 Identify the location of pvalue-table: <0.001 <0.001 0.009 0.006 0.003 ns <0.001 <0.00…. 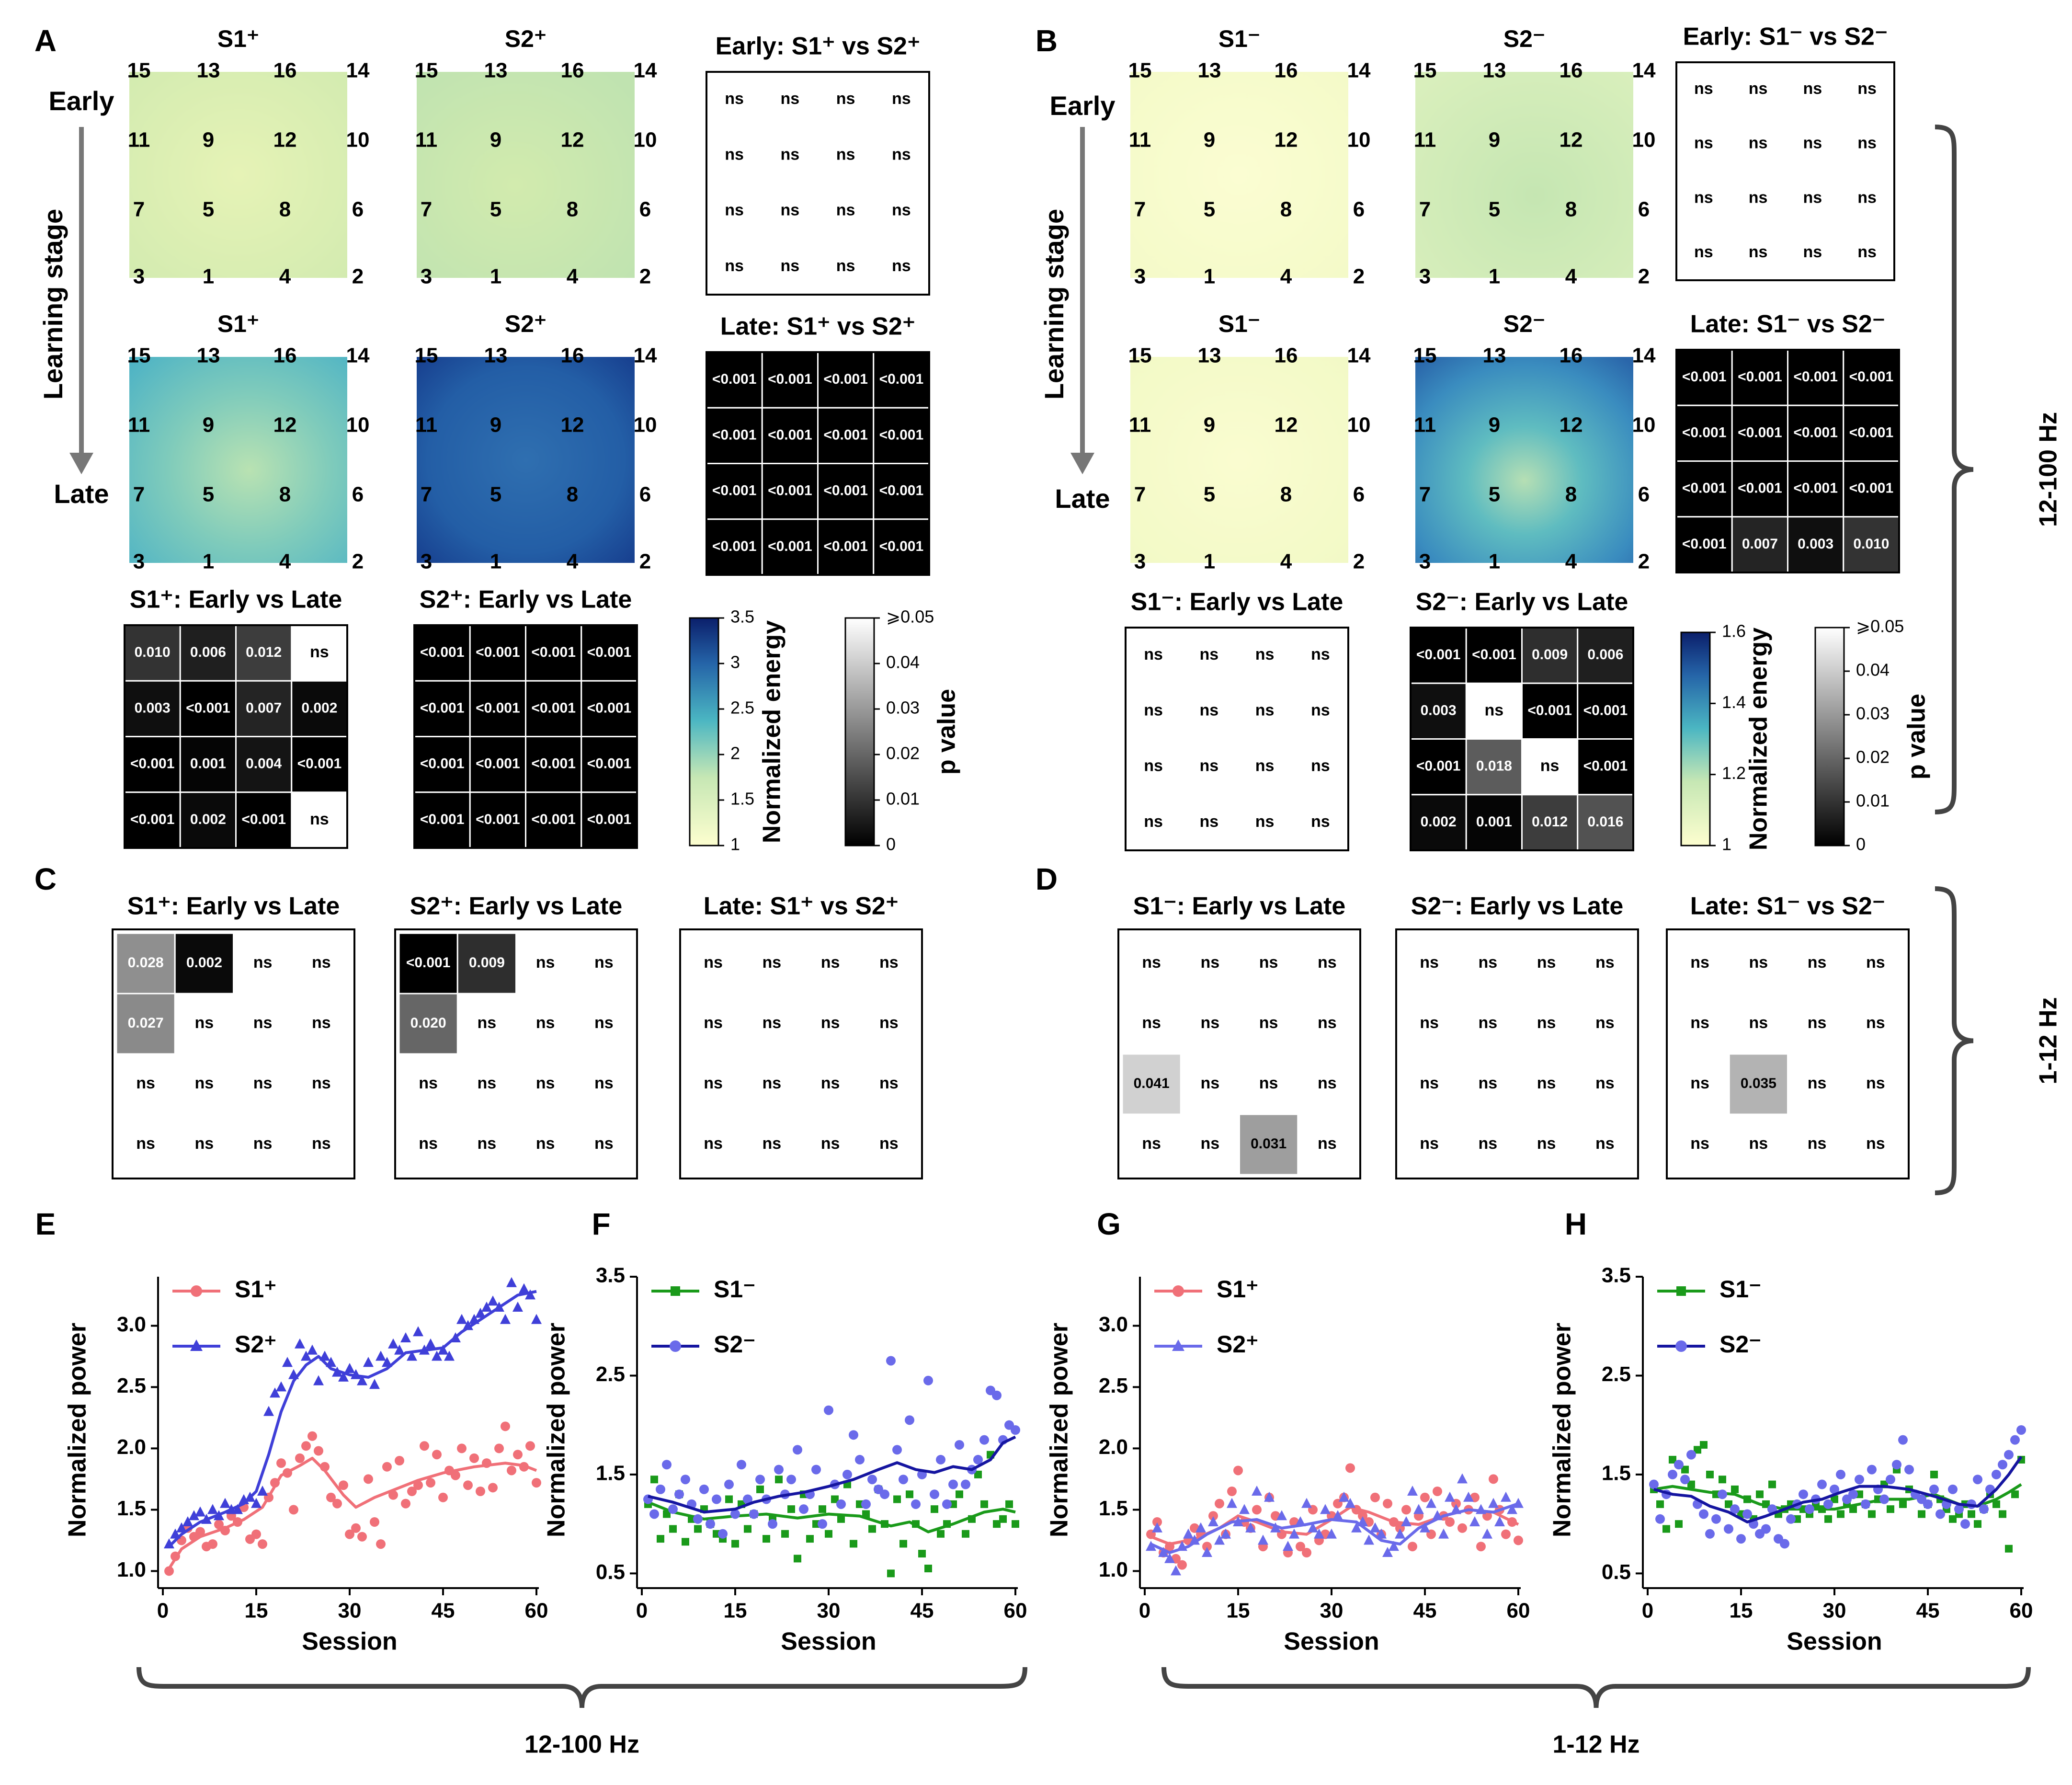
(1522, 739).